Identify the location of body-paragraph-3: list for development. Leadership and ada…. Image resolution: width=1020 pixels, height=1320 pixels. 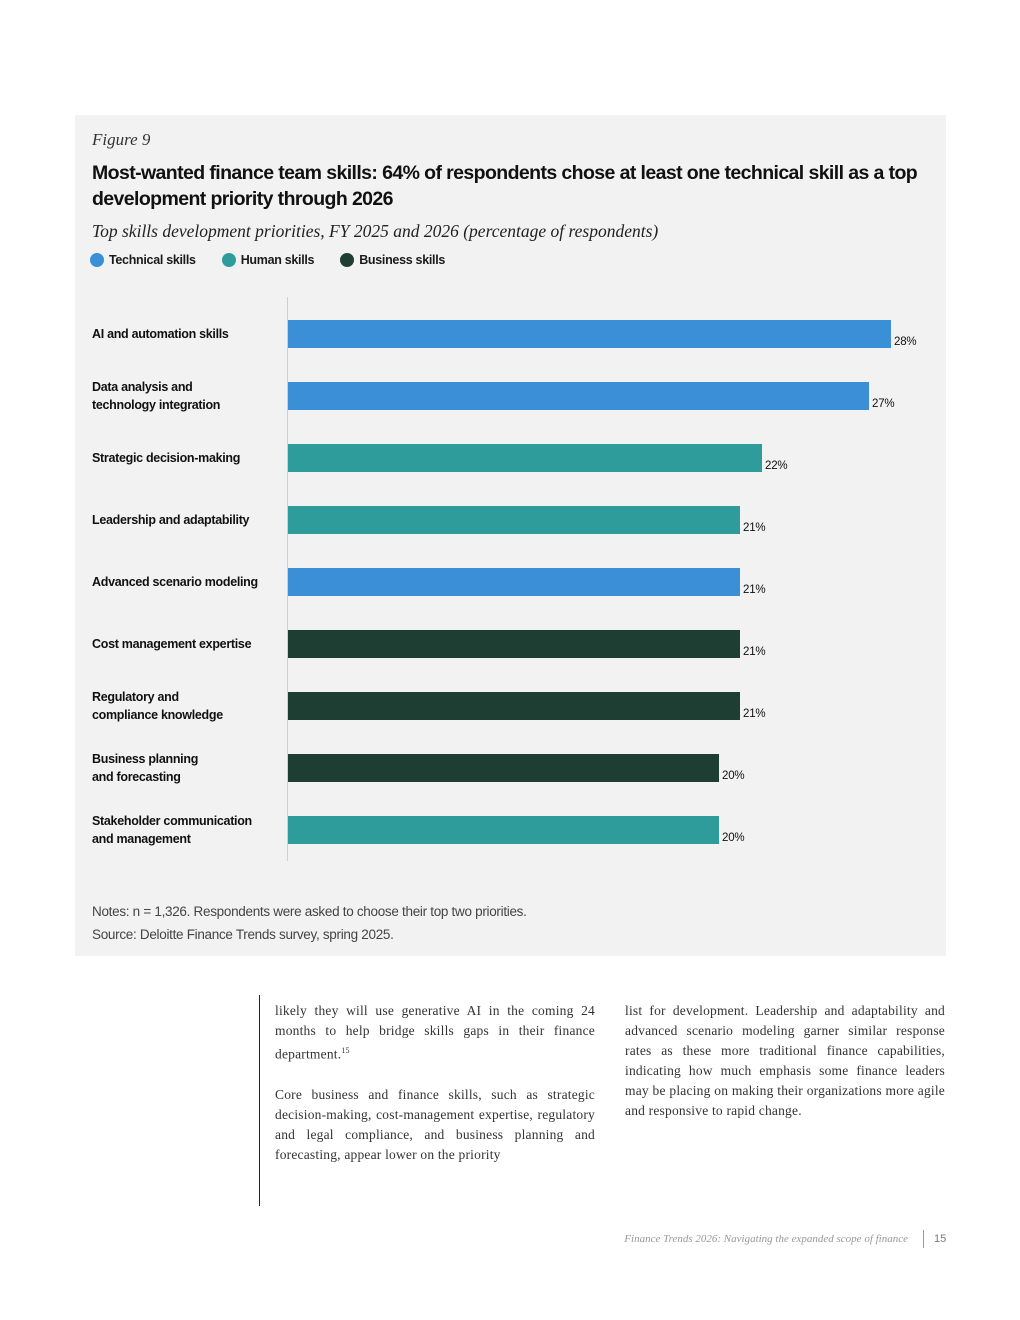
(785, 1060).